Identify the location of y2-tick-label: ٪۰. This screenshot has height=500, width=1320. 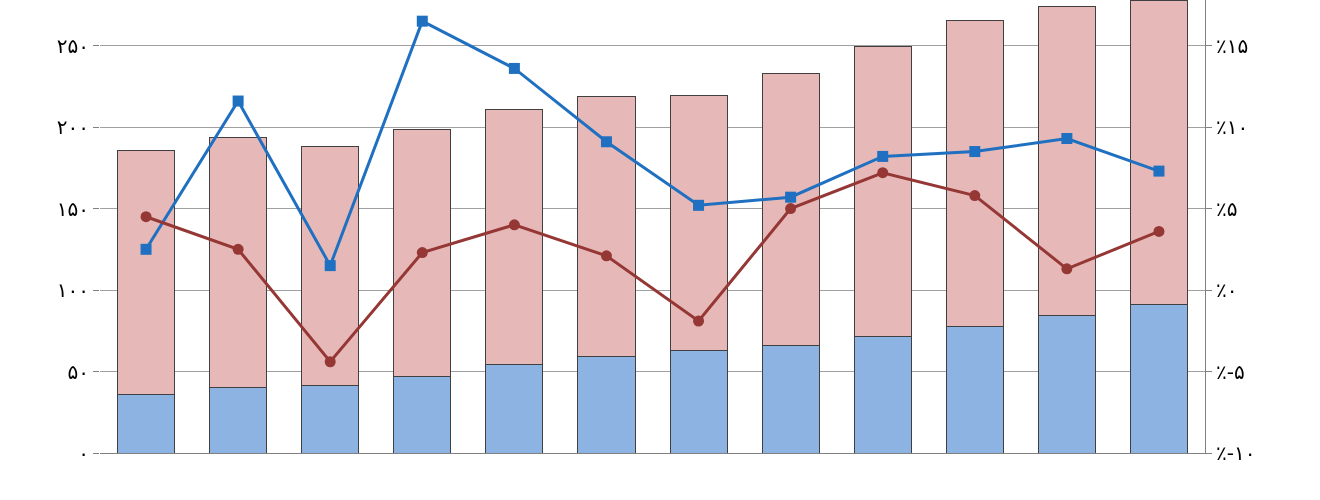
(1227, 290).